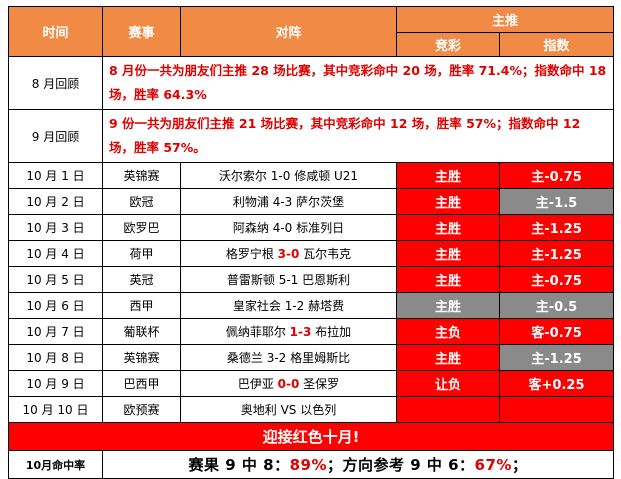 This screenshot has height=479, width=621. What do you see at coordinates (255, 332) in the screenshot?
I see `home-team: 佩纳菲耶尔` at bounding box center [255, 332].